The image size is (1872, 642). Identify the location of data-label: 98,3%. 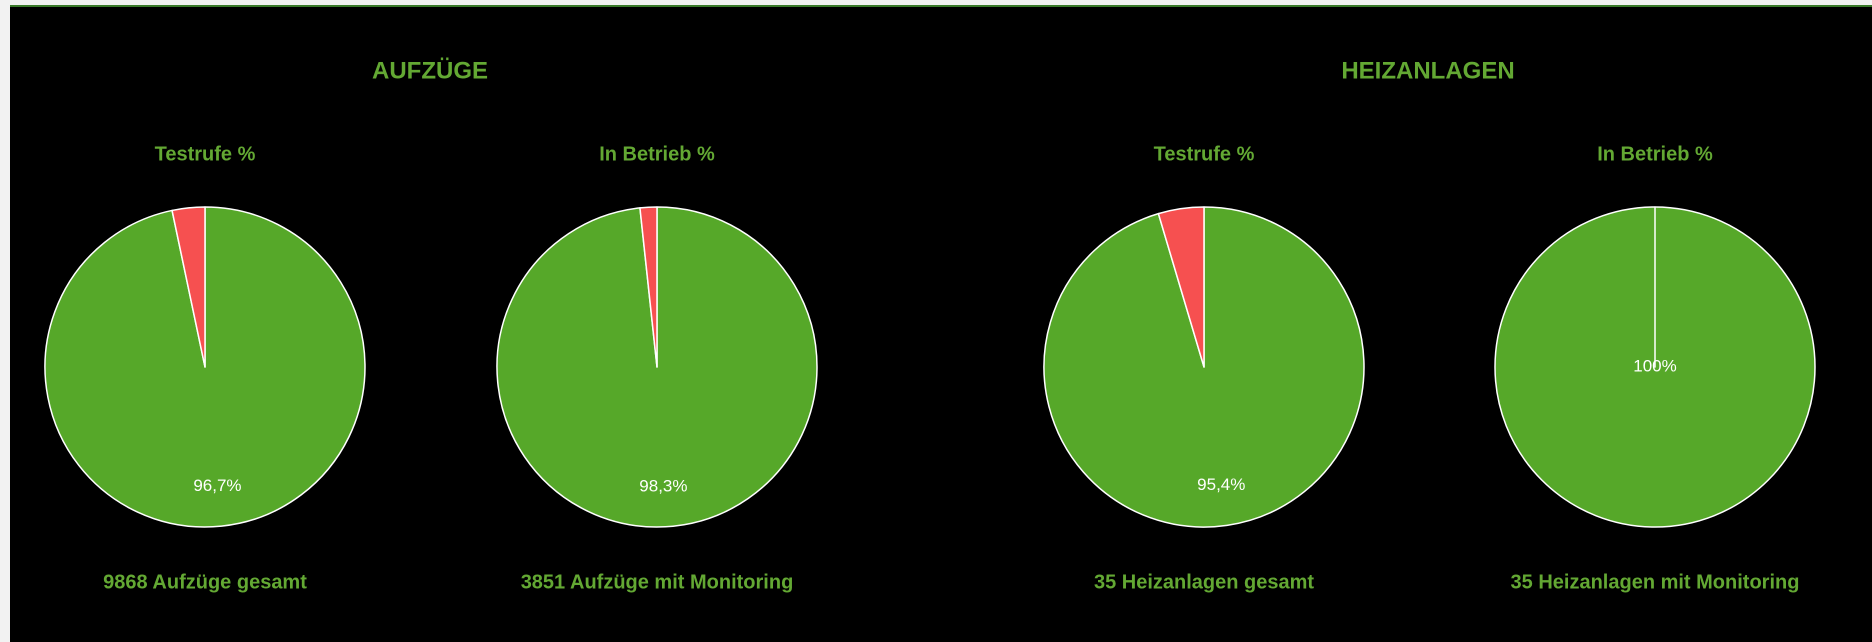
(663, 485).